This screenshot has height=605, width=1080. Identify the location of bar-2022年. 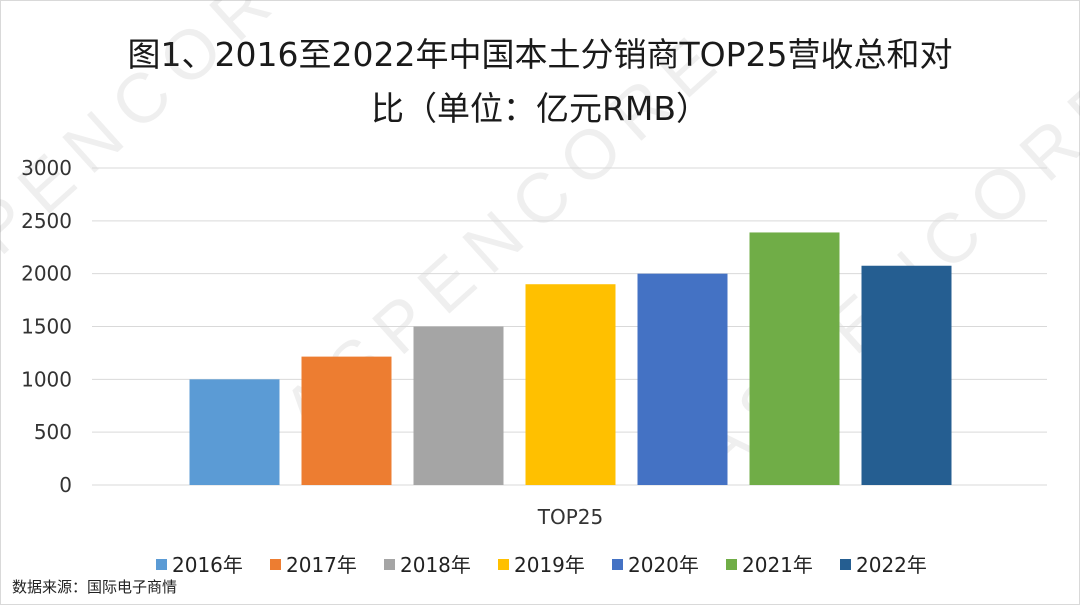
(906, 375).